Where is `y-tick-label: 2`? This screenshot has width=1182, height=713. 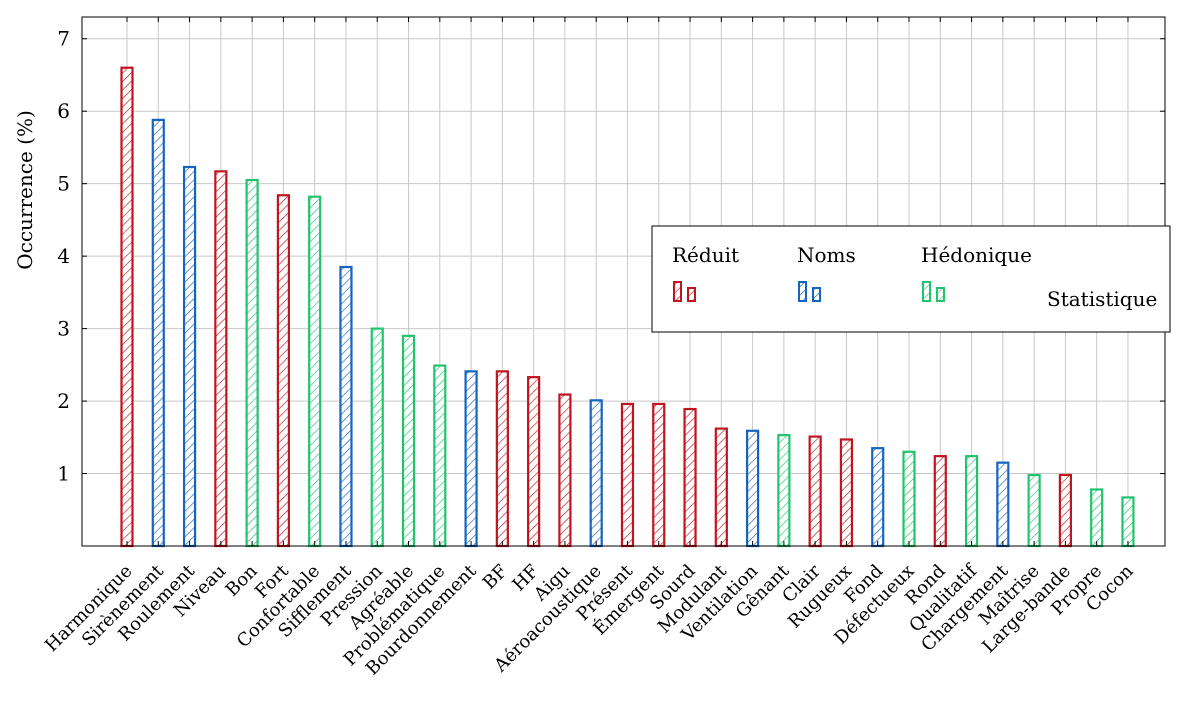
y-tick-label: 2 is located at coordinates (63, 401).